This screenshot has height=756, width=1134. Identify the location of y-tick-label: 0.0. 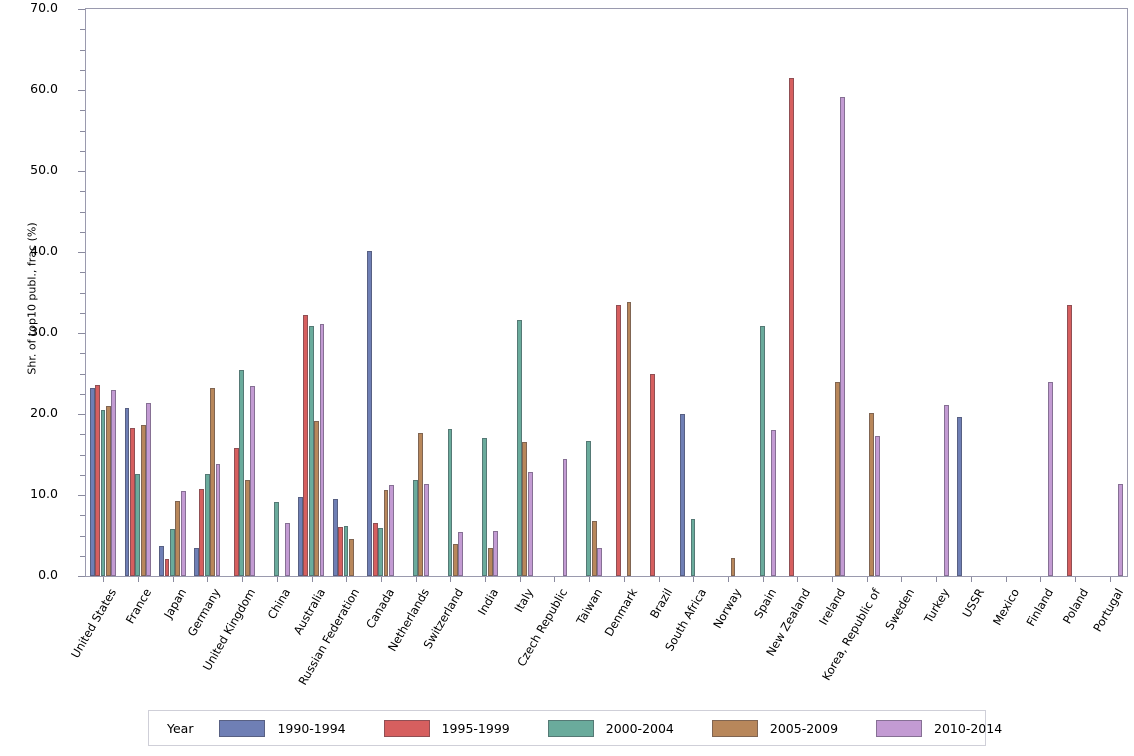
(48, 574).